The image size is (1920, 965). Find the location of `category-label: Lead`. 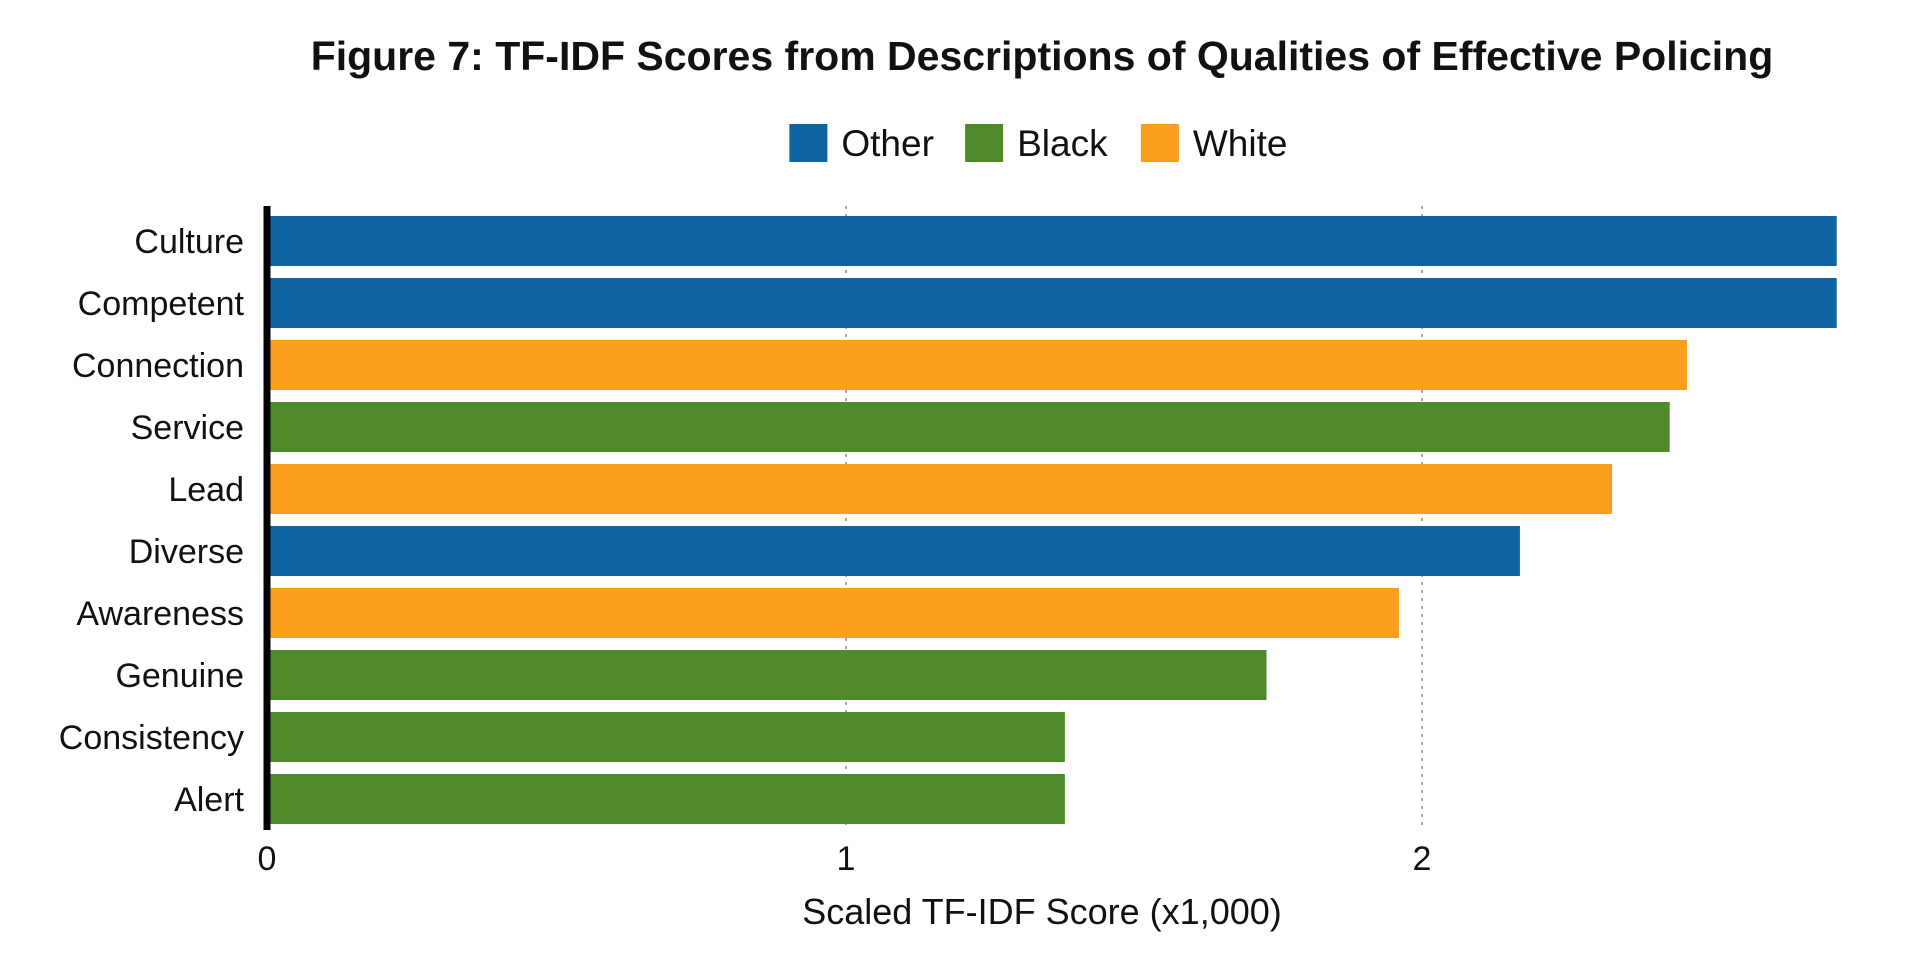

category-label: Lead is located at coordinates (206, 490).